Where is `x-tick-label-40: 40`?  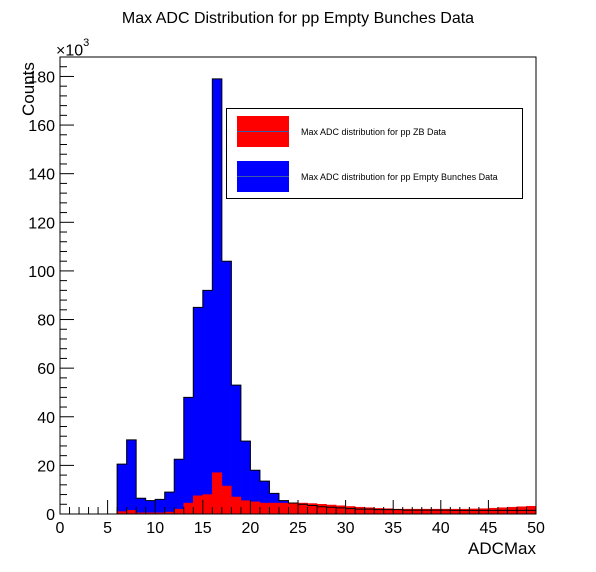
x-tick-label-40: 40 is located at coordinates (441, 528).